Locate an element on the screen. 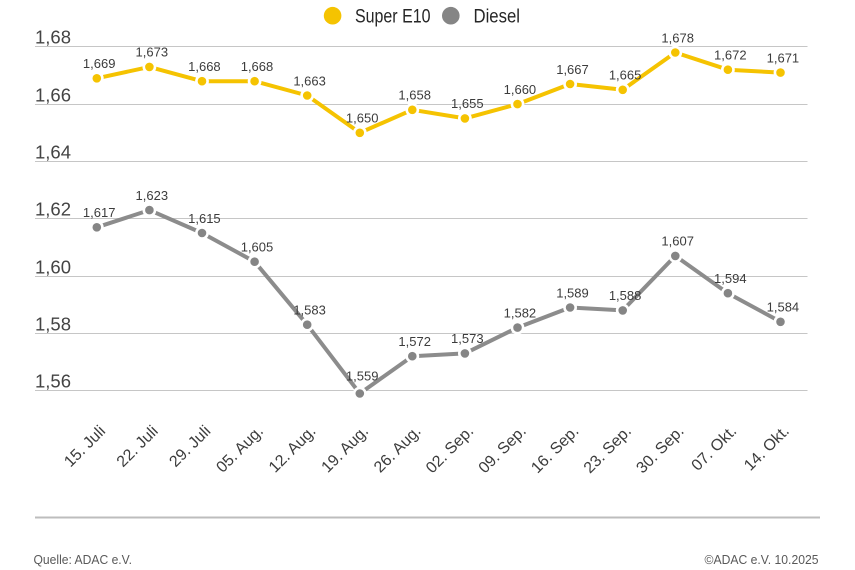 This screenshot has width=855, height=570. svg-text: 1,663 is located at coordinates (309, 80).